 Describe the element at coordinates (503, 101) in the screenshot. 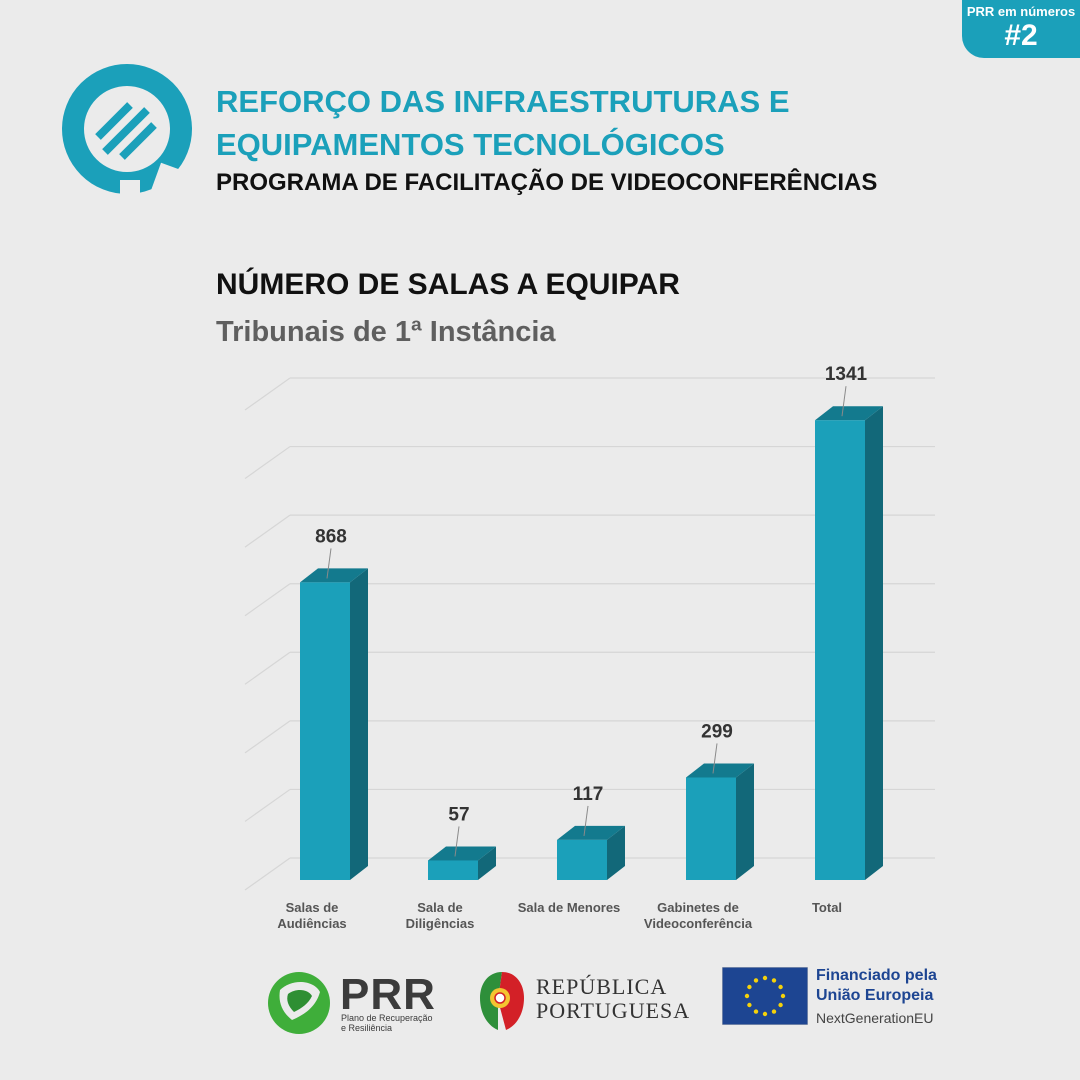

I see `page-title-line1: REFORÇO DAS INFRAESTRUTURAS E` at that location.